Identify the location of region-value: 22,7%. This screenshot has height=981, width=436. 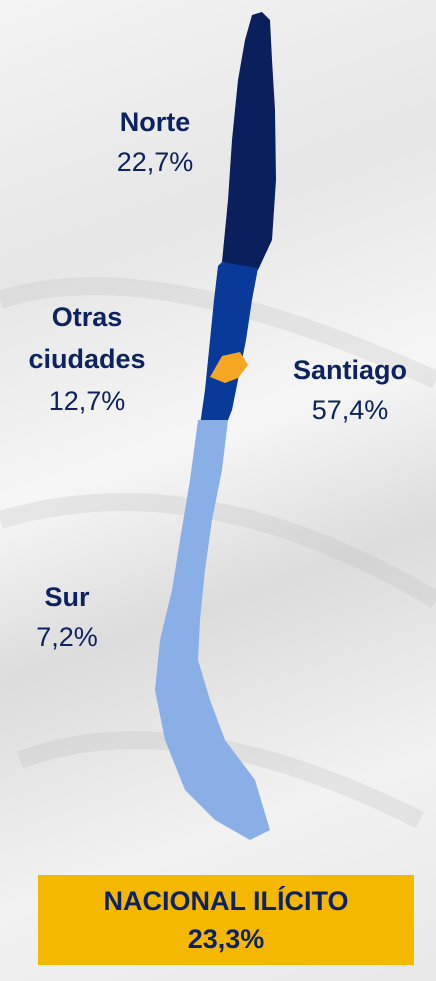
(155, 162).